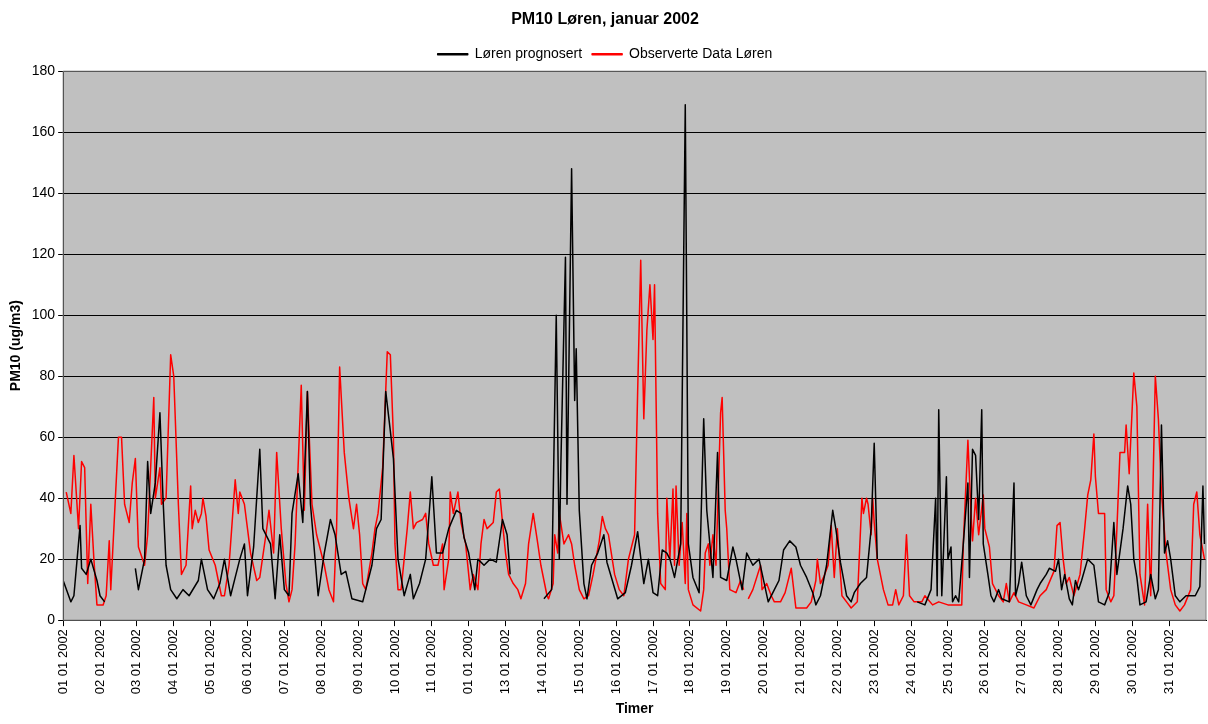  Describe the element at coordinates (1094, 662) in the screenshot. I see `x-tick-label: 29 01 2002` at that location.